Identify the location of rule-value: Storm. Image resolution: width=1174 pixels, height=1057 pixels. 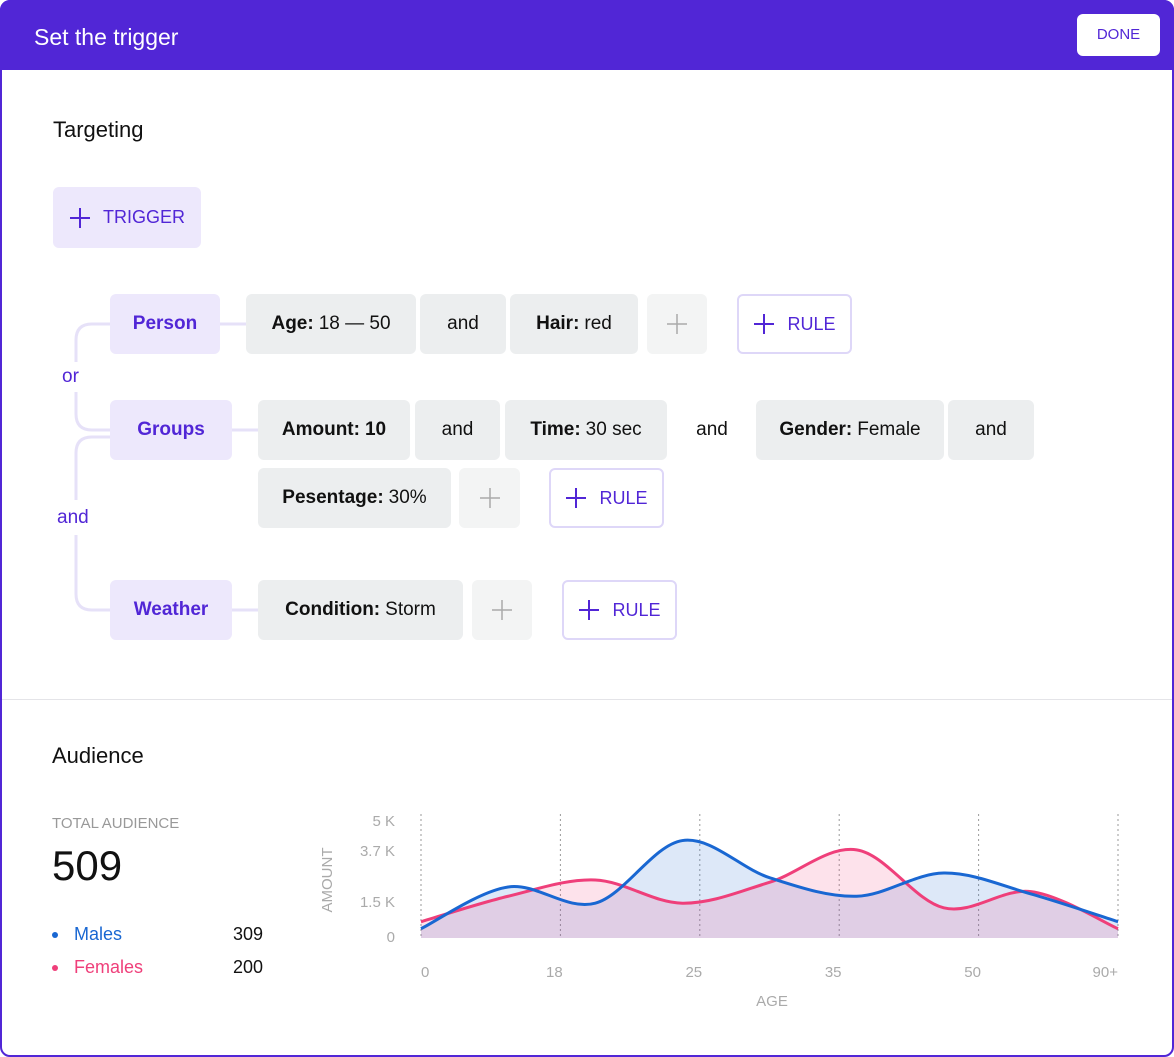
(410, 609).